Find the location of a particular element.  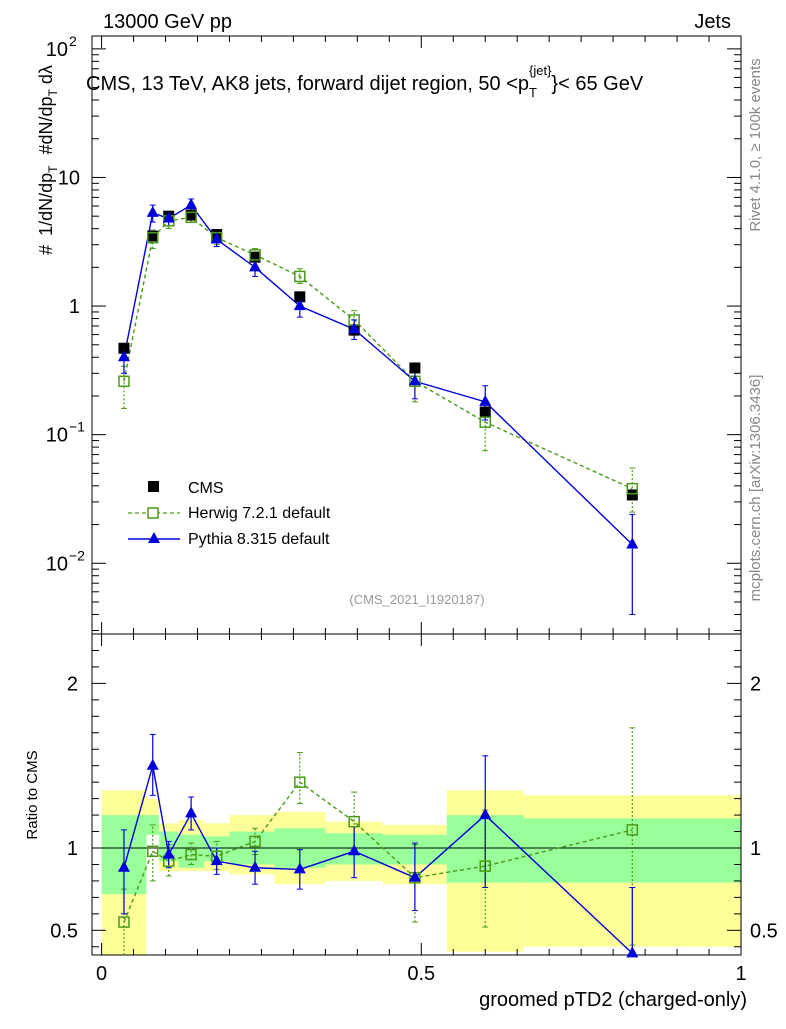

legend-pythia-marker is located at coordinates (154, 537).